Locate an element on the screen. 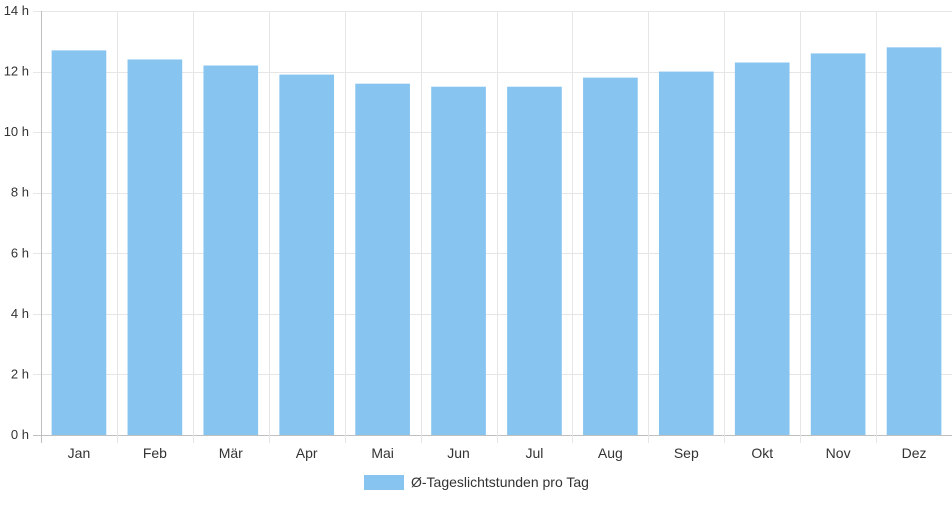  x-tick-label: Dez is located at coordinates (914, 453).